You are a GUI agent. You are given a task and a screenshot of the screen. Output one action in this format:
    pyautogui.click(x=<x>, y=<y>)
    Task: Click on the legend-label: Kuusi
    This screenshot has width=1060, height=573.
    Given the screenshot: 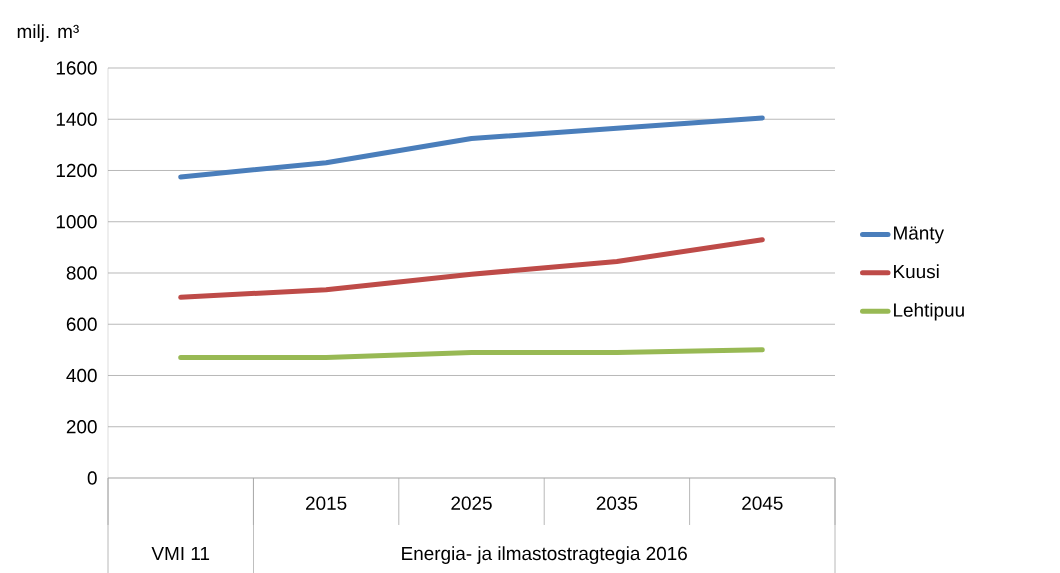 What is the action you would take?
    pyautogui.click(x=916, y=271)
    